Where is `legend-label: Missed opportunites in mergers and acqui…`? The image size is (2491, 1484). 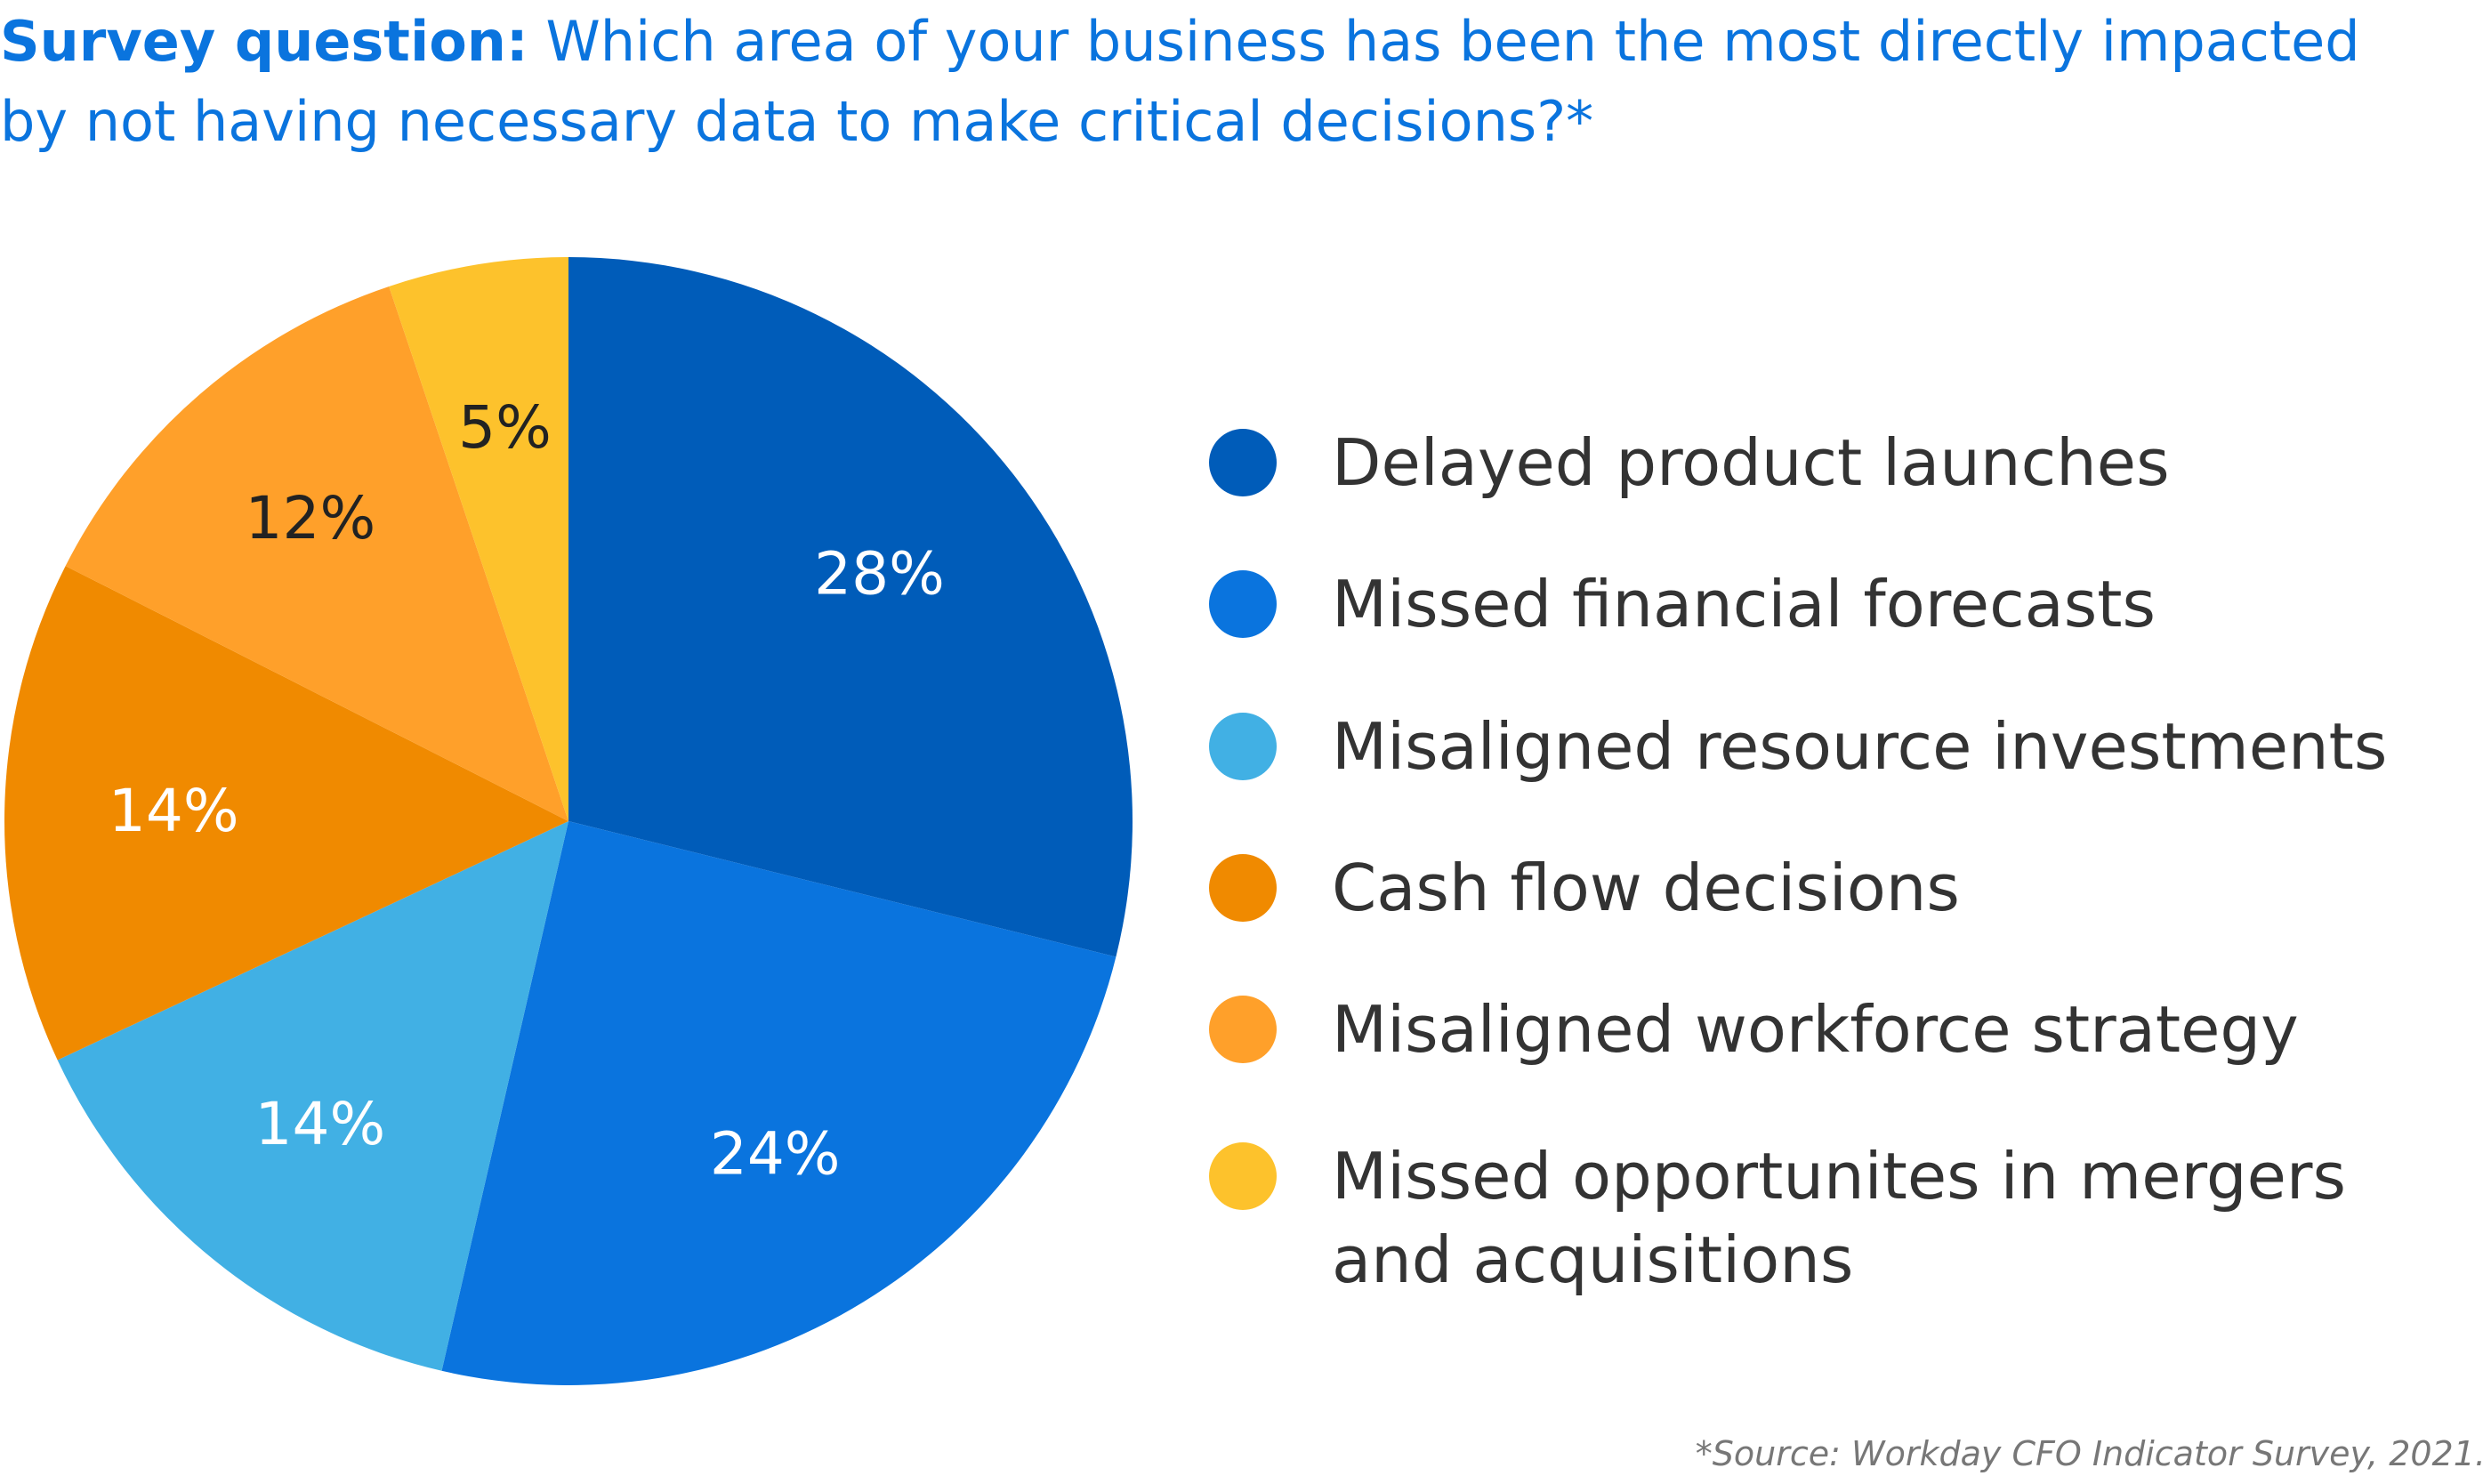
legend-label: Missed opportunites in mergers and acqui… is located at coordinates (1839, 1218).